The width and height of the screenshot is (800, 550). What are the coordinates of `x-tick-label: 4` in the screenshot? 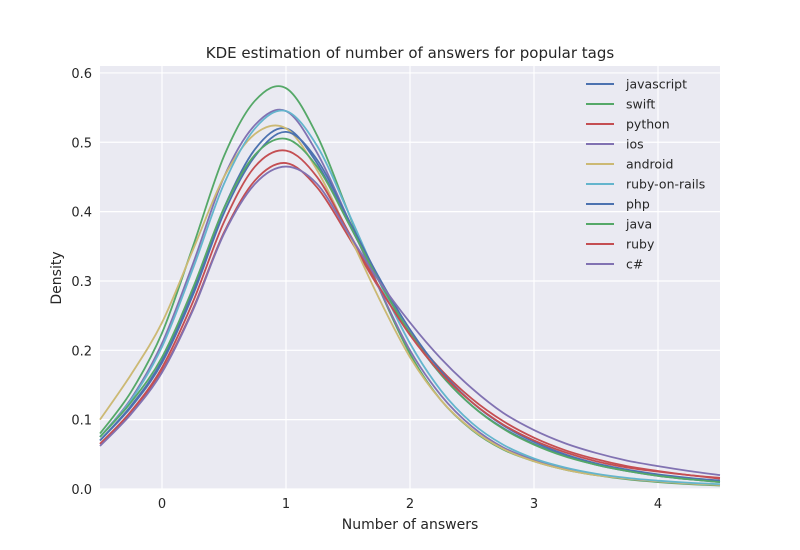 It's located at (658, 504).